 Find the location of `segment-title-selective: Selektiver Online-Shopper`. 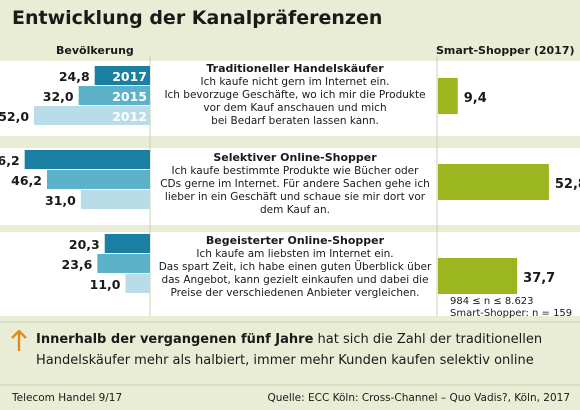

segment-title-selective: Selektiver Online-Shopper is located at coordinates (295, 157).